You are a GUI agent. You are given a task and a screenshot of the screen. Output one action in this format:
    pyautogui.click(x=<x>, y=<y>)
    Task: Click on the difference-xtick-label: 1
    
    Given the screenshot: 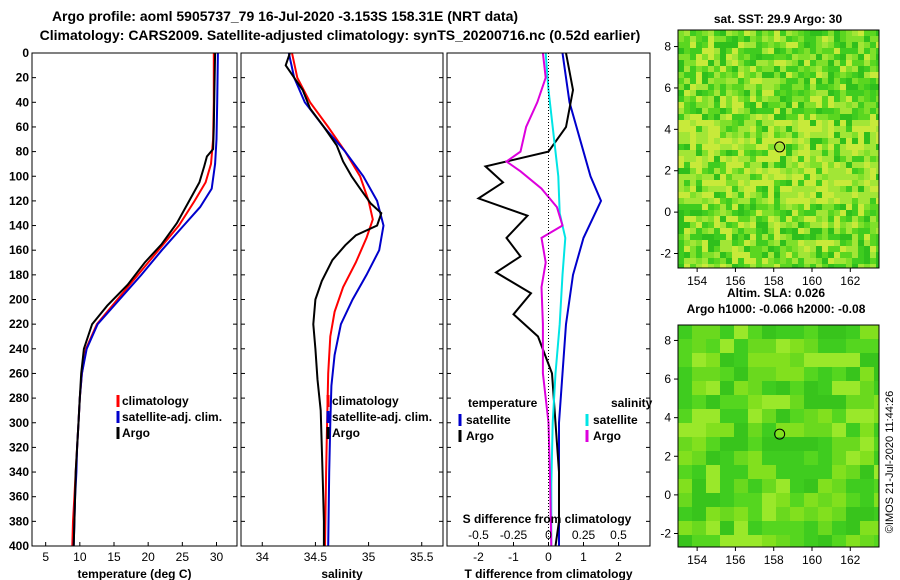 What is the action you would take?
    pyautogui.click(x=583, y=557)
    